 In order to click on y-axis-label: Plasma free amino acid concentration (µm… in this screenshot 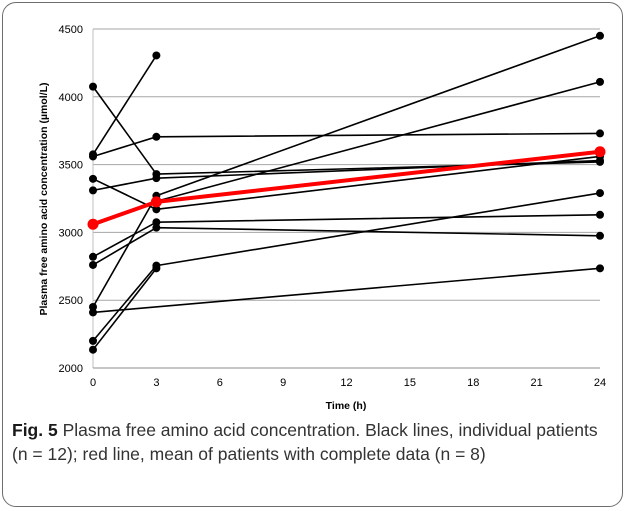, I will do `click(44, 198)`.